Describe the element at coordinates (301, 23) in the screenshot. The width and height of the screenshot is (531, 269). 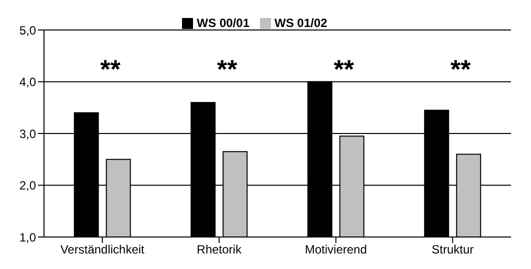
I see `legend-label: WS 01/02` at that location.